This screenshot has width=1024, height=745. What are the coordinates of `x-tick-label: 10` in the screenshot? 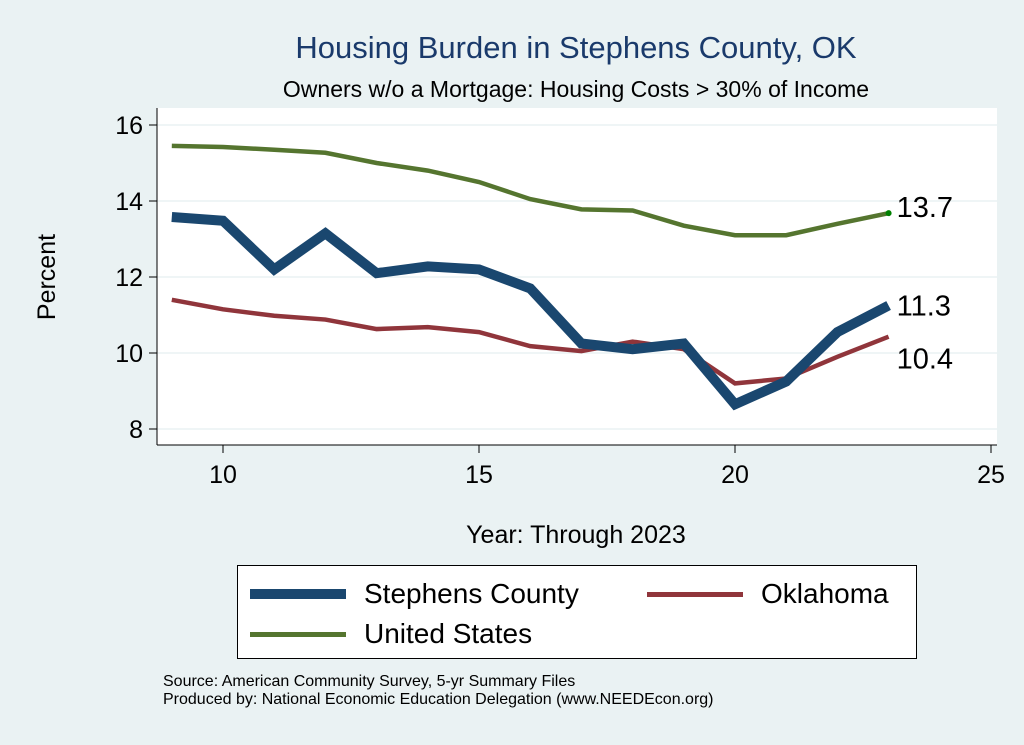 It's located at (223, 475).